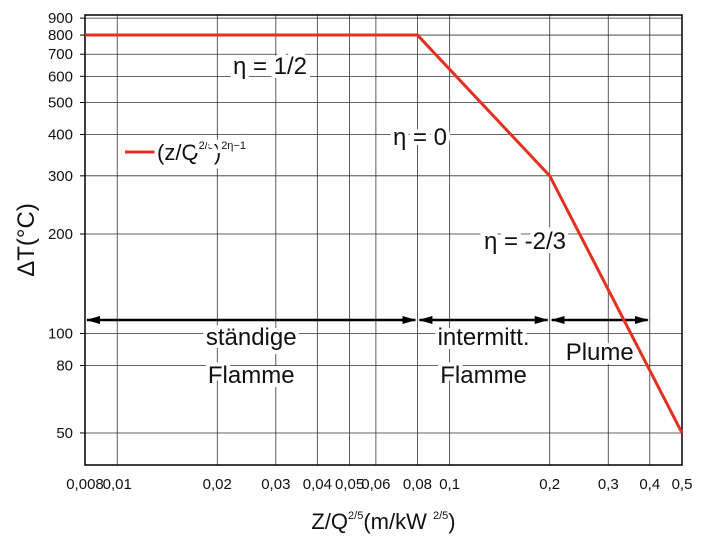 The image size is (707, 544). I want to click on legend-part: (z/Q, so click(178, 152).